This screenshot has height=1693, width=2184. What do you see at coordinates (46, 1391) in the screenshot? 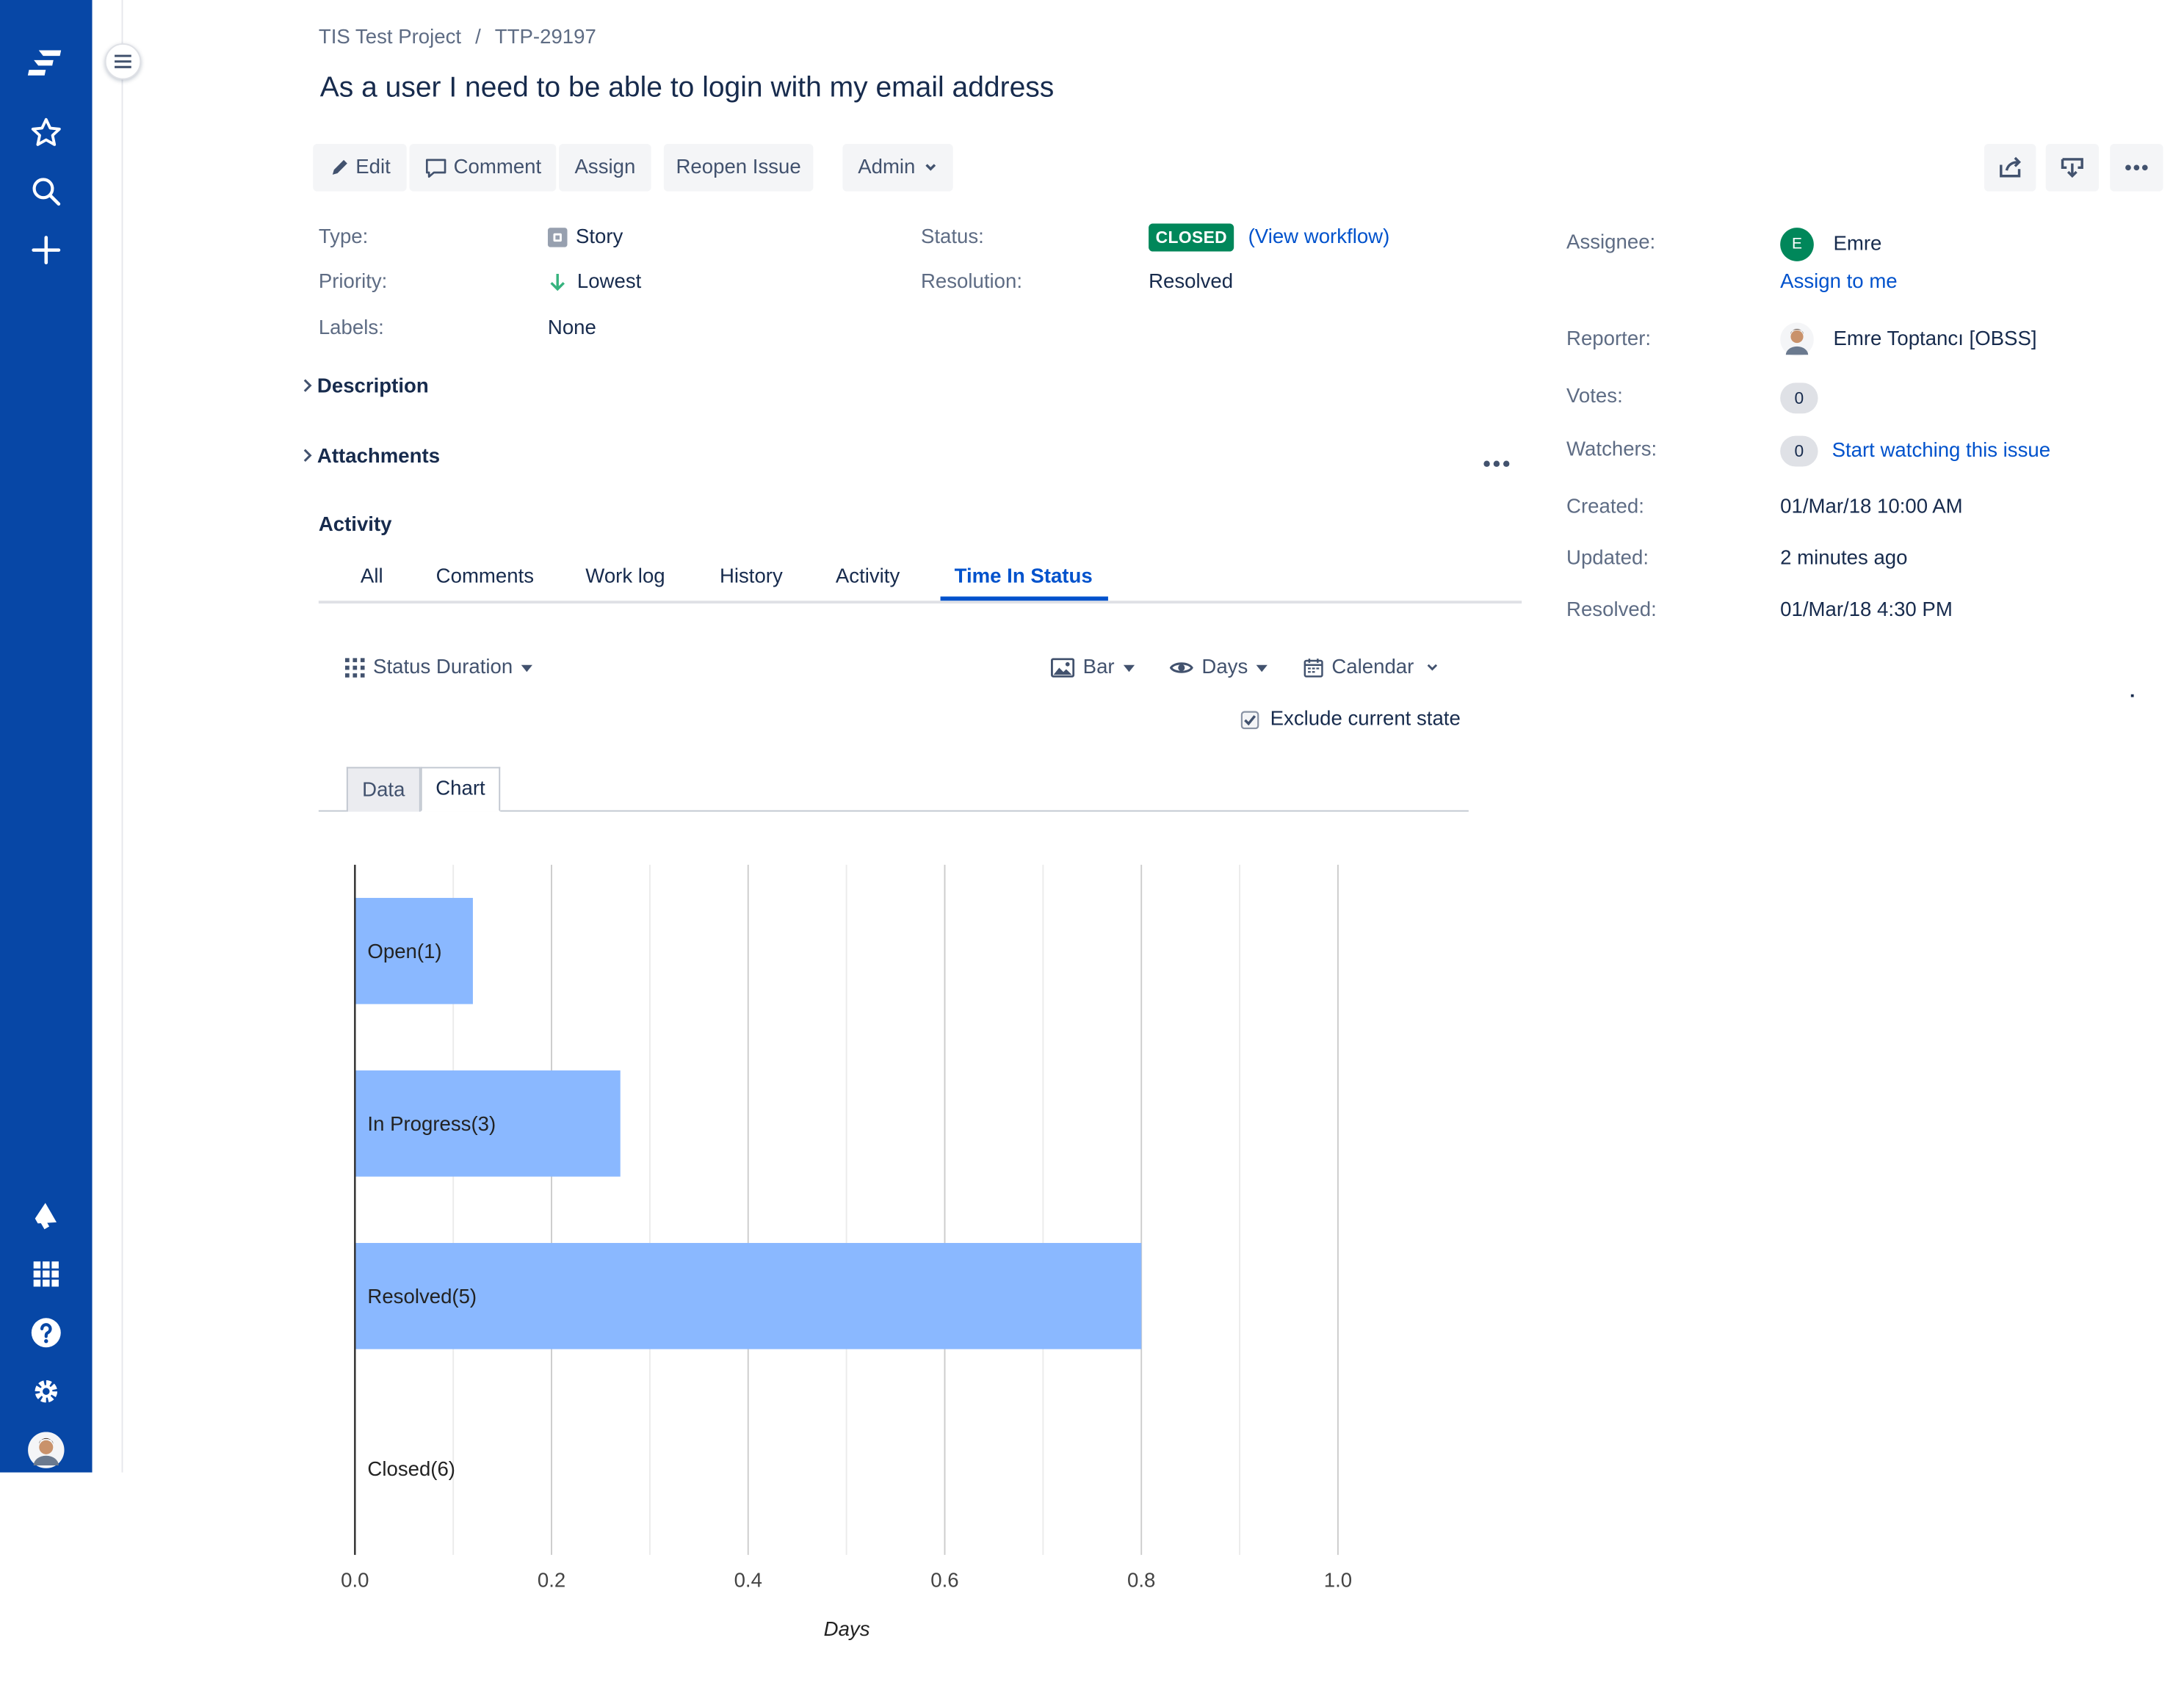
I see `settings-icon` at bounding box center [46, 1391].